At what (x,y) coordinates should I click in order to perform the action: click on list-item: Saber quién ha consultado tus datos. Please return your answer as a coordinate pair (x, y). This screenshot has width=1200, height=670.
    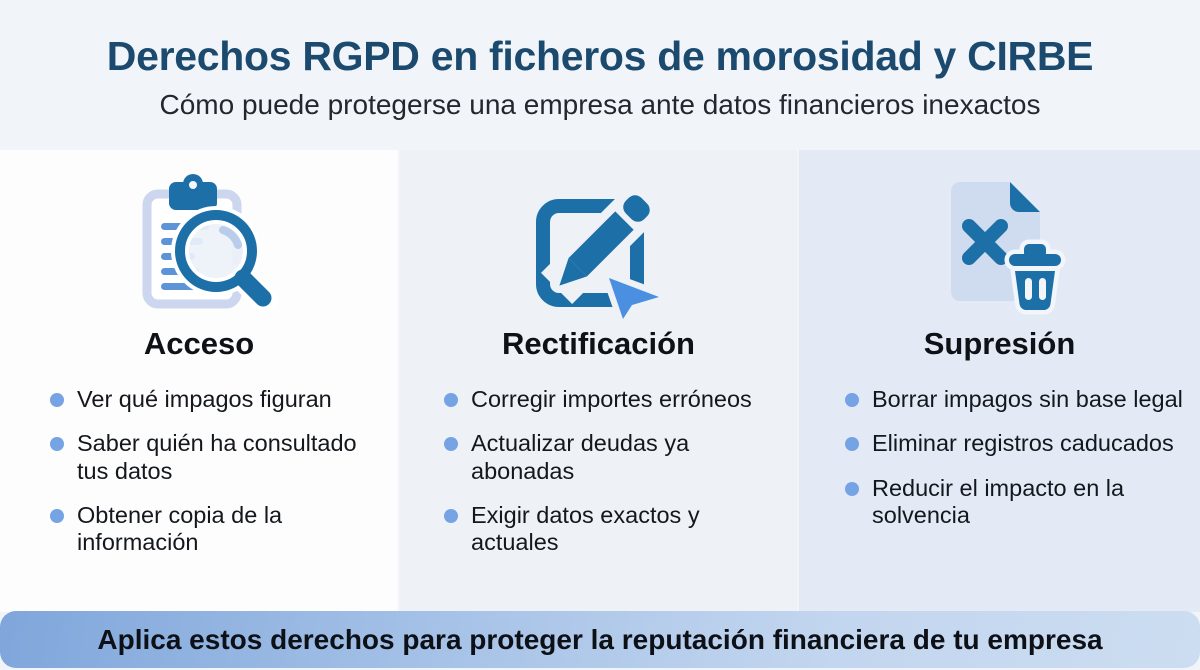
    Looking at the image, I should click on (220, 457).